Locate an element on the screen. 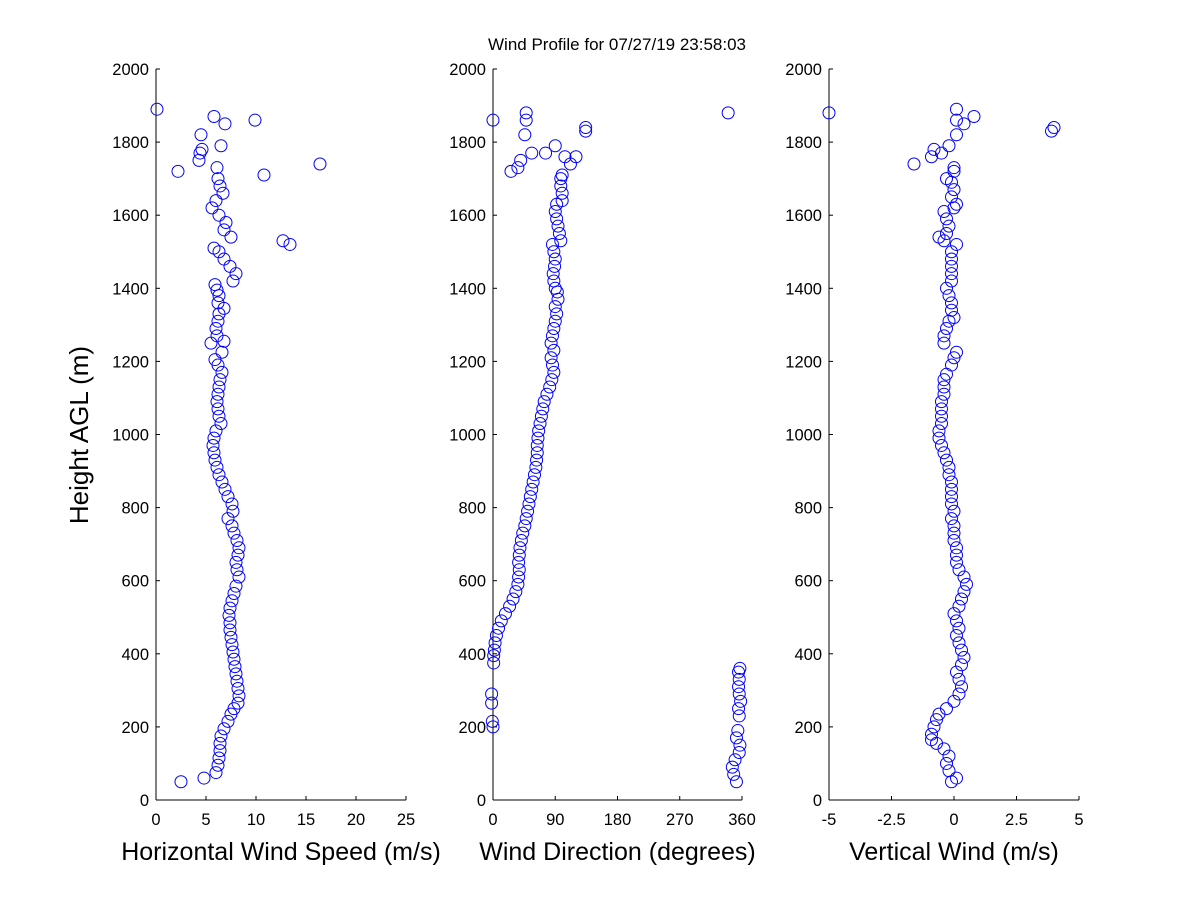  y-axis-label: Height AGL (m) is located at coordinates (79, 435).